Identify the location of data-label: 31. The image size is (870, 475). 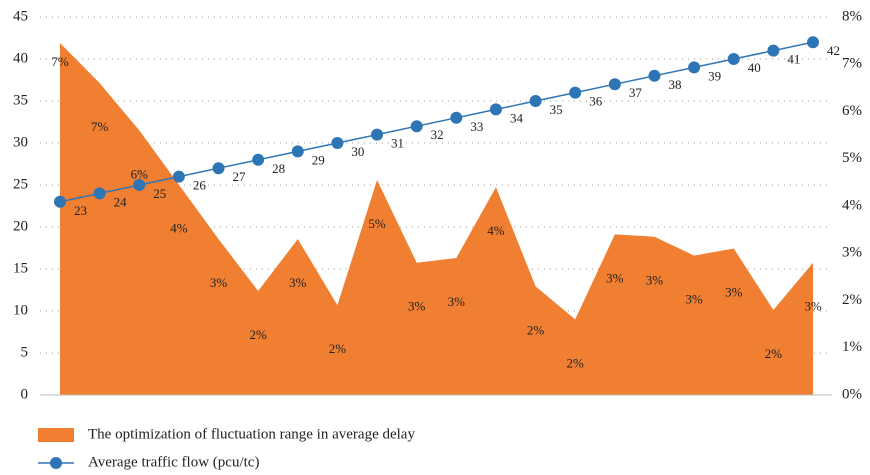
(397, 143).